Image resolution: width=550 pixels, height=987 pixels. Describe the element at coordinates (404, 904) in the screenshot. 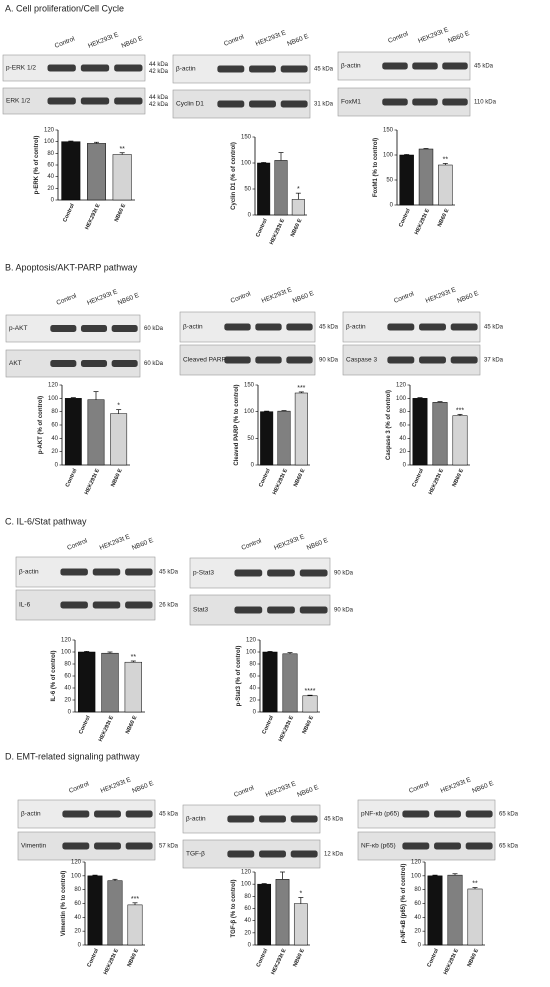

I see `y-axis-label: p-NF-κB (p65) (% of control)` at that location.